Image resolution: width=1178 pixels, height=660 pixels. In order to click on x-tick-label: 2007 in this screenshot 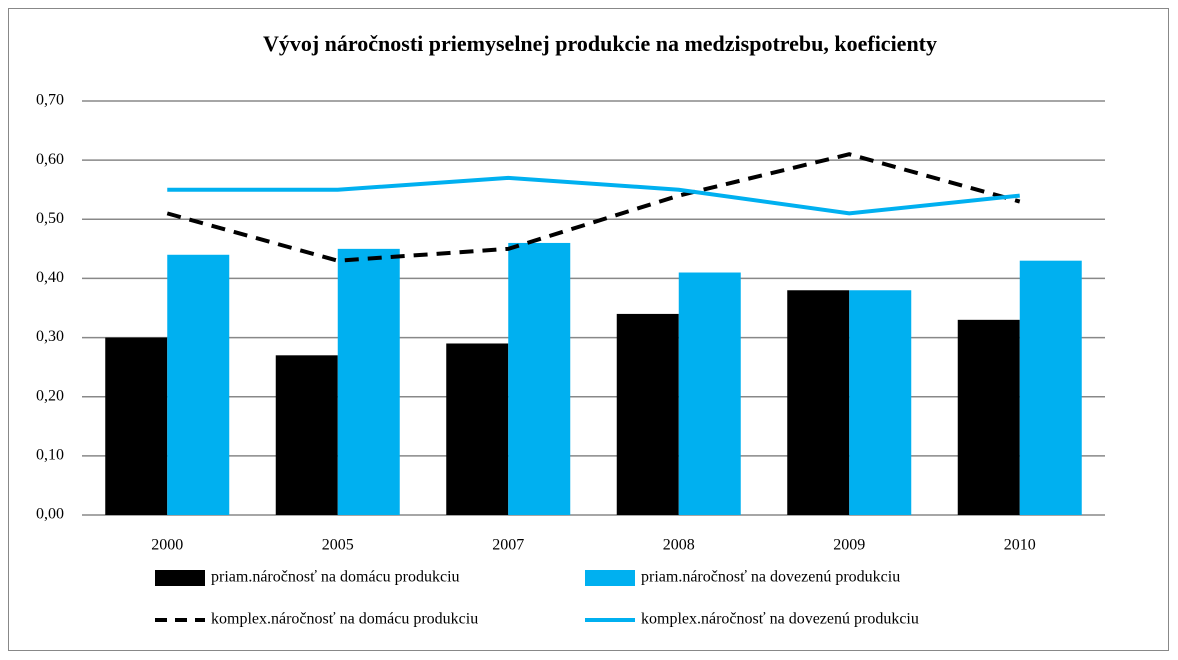, I will do `click(508, 545)`.